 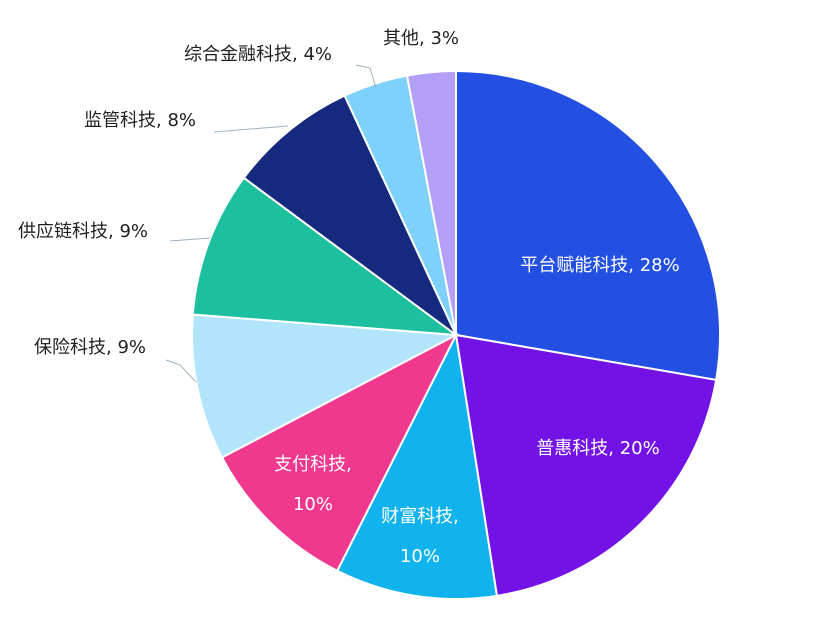 I want to click on slice-label-line: 其他, 3%, so click(x=421, y=38).